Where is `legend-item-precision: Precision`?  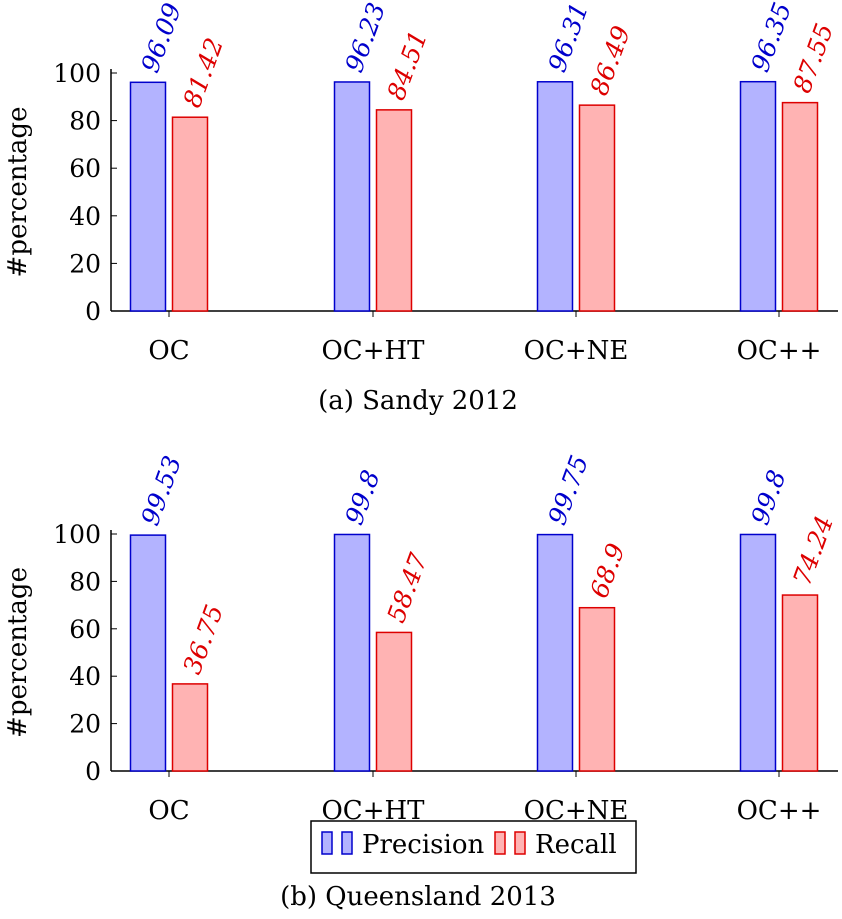 legend-item-precision: Precision is located at coordinates (402, 845).